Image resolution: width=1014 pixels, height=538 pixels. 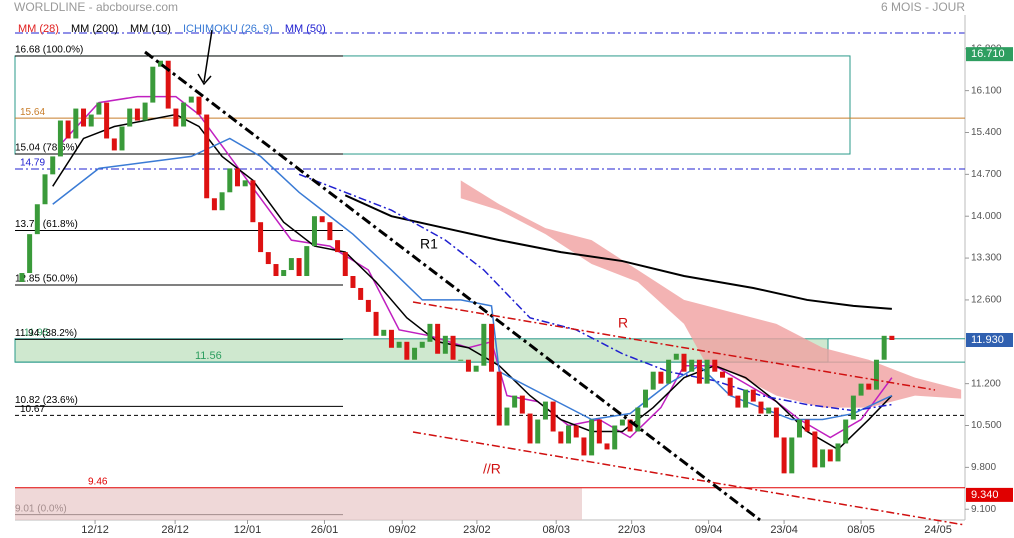 I want to click on trendline-rr, so click(x=689, y=478).